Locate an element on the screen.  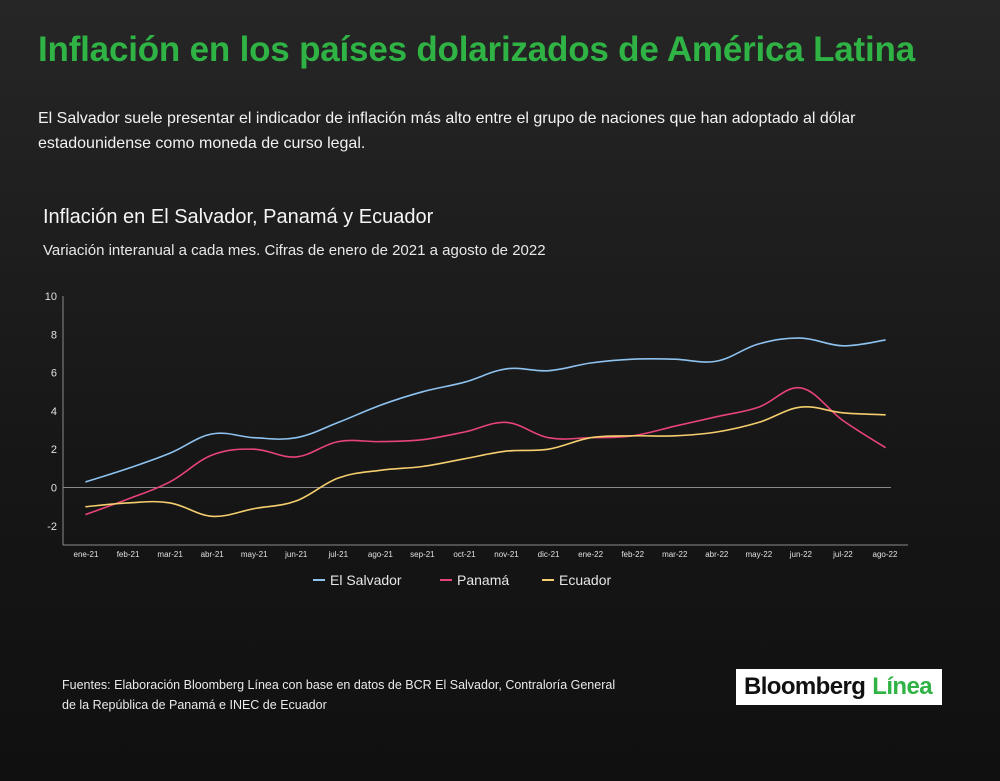
x-tick-label: jul-22 is located at coordinates (842, 554).